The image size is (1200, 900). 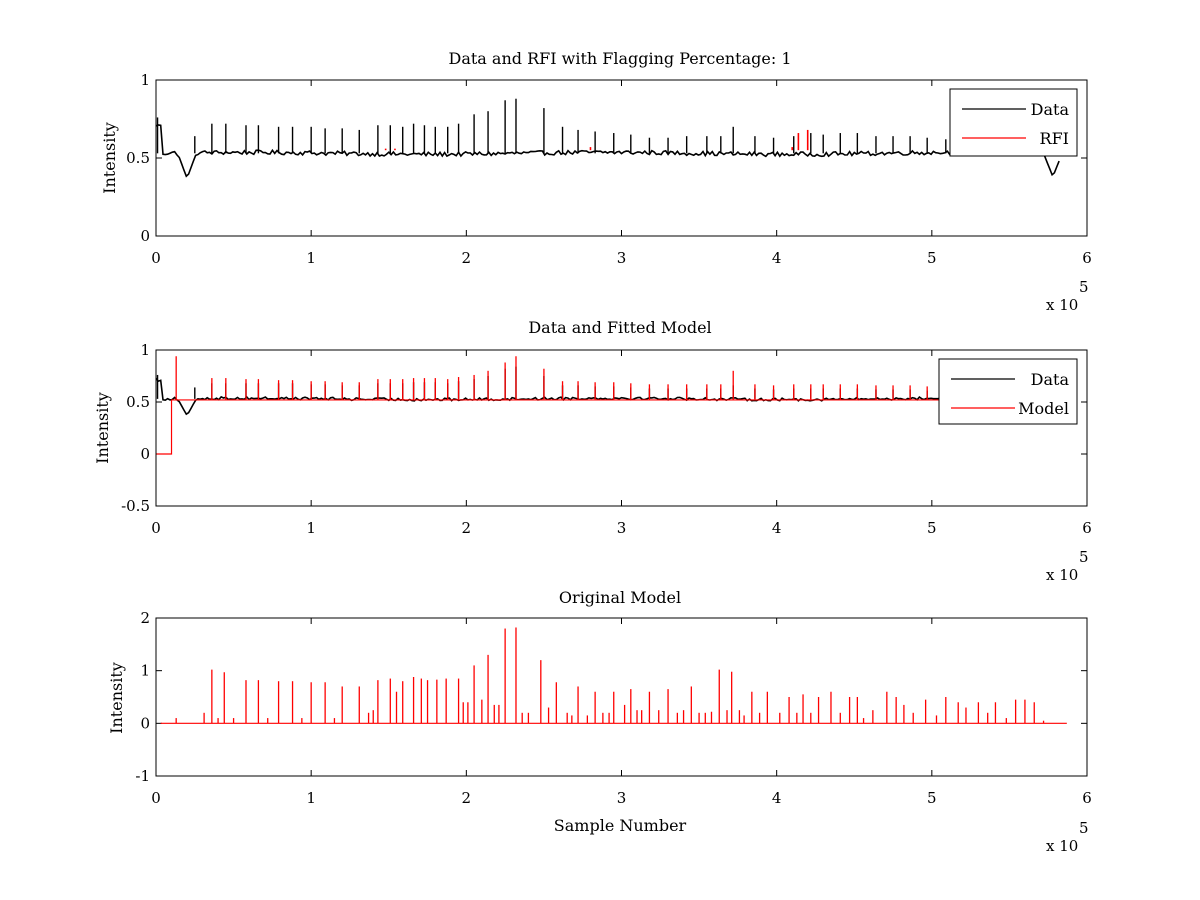 I want to click on legend-label: RFI, so click(x=1054, y=138).